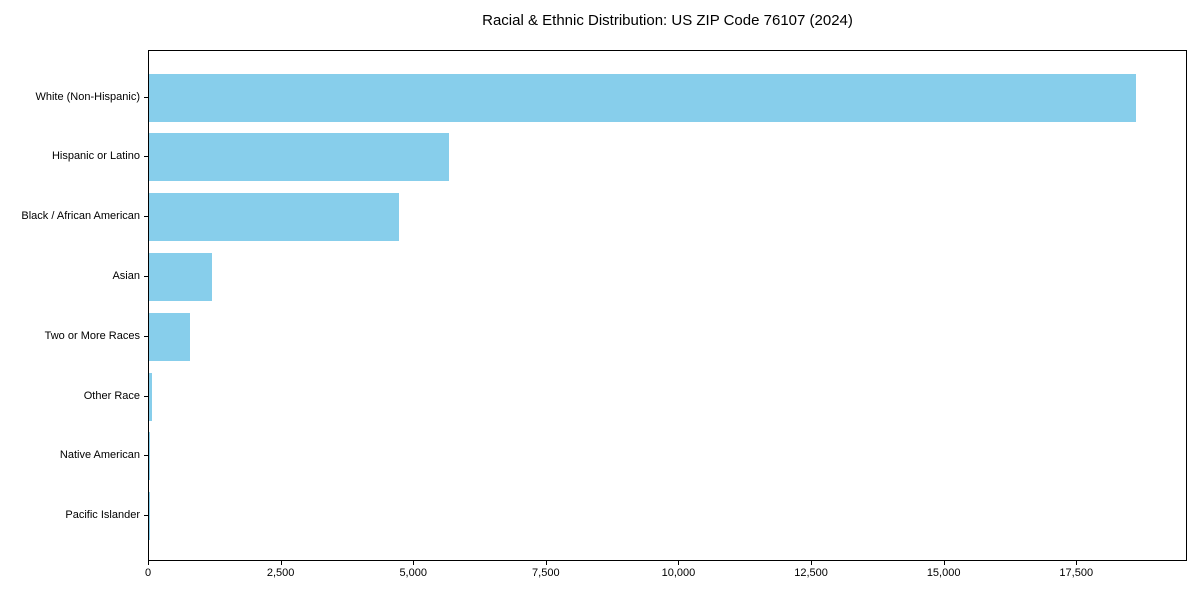 Image resolution: width=1200 pixels, height=600 pixels. I want to click on x-tick-label-17500: 17,500, so click(1076, 573).